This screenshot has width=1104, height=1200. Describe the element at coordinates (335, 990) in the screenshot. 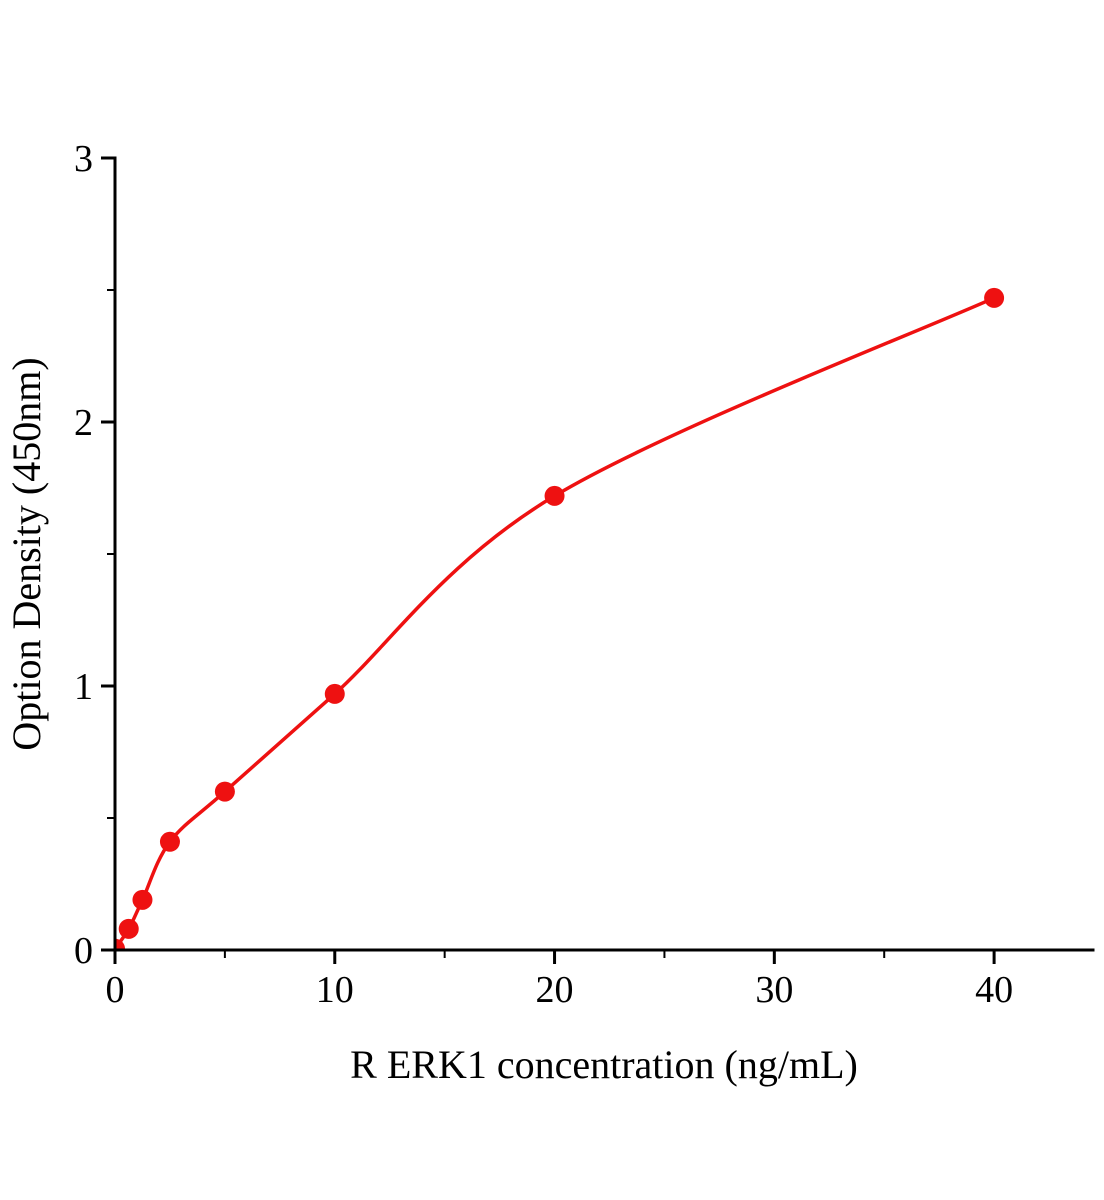

I see `x-tick-label: 10` at that location.